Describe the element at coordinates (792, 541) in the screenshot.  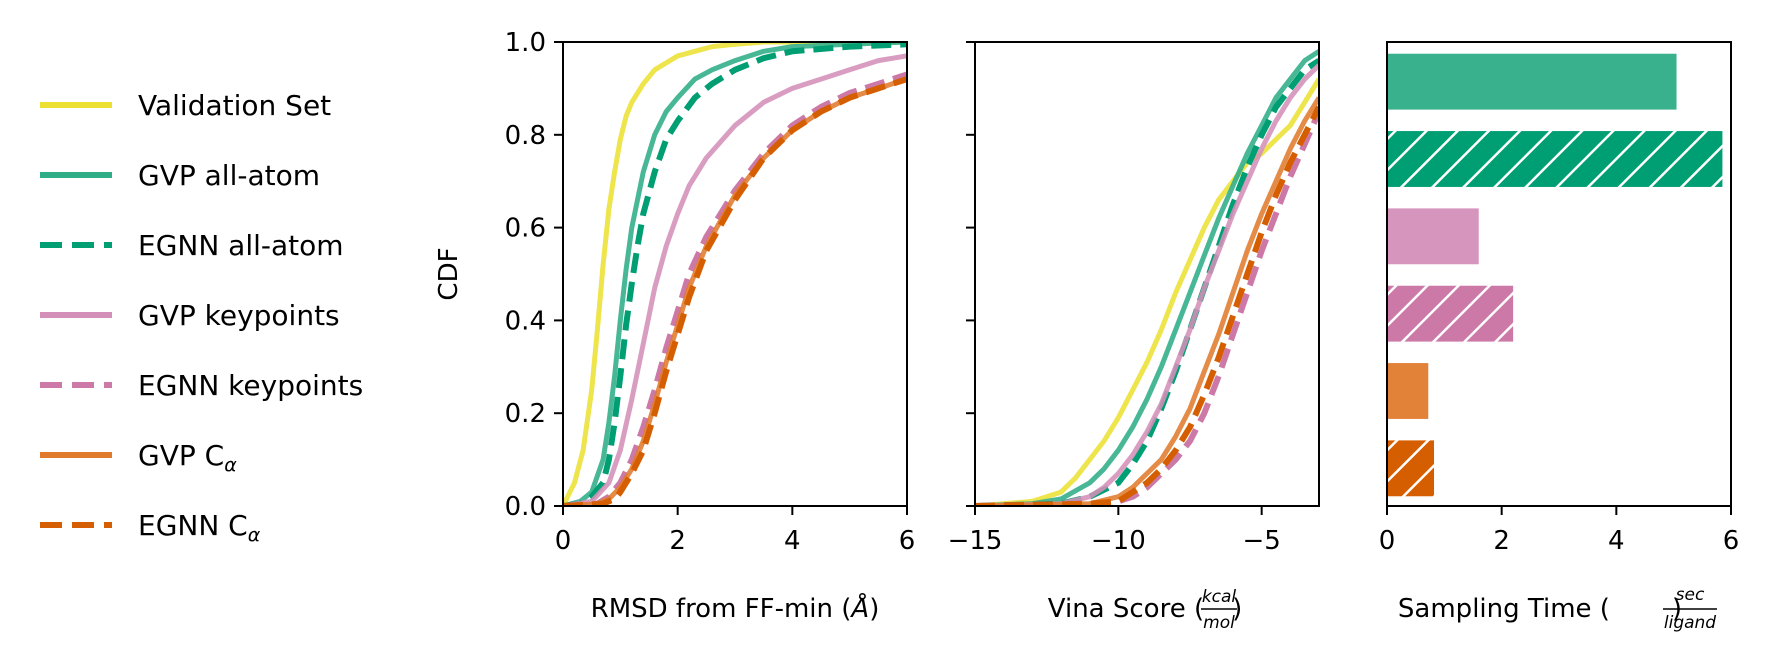
I see `rmsd-x-tick-2-label: 4` at that location.